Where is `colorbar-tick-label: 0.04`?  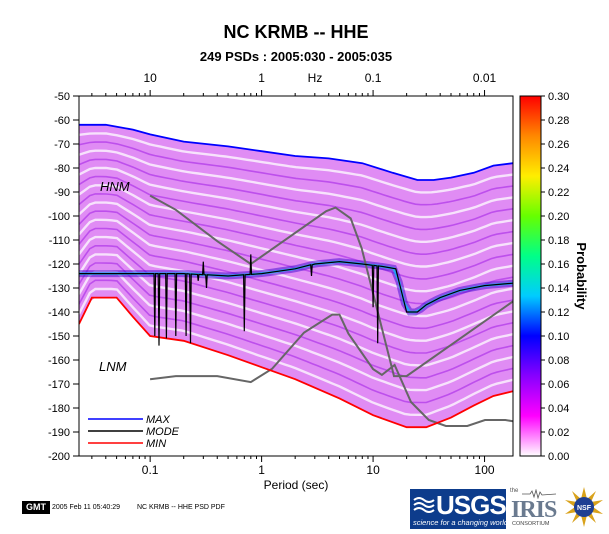 colorbar-tick-label: 0.04 is located at coordinates (558, 409).